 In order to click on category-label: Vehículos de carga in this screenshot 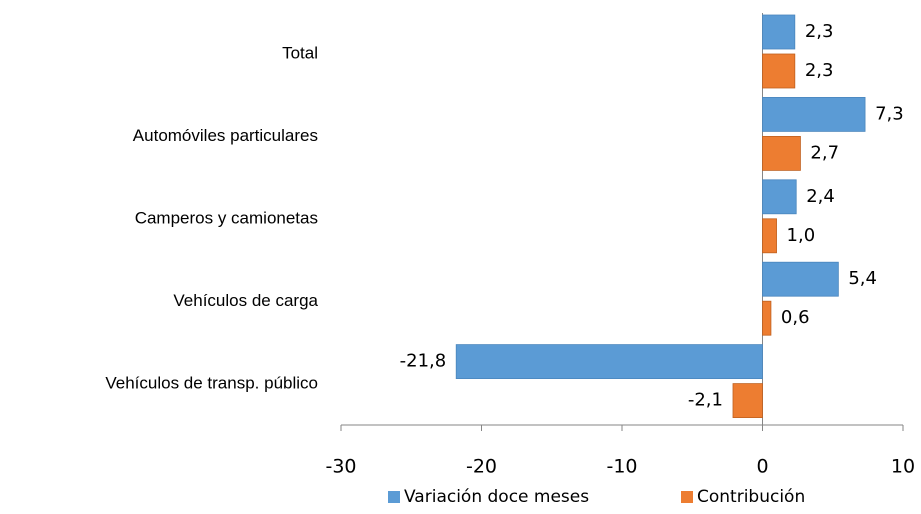, I will do `click(245, 300)`.